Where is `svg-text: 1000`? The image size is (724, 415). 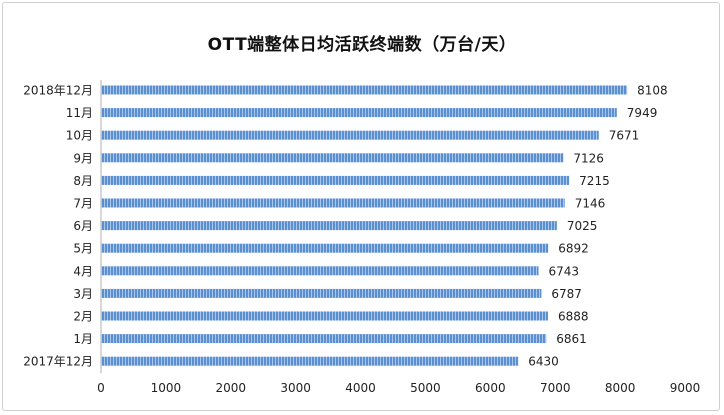 svg-text: 1000 is located at coordinates (166, 388).